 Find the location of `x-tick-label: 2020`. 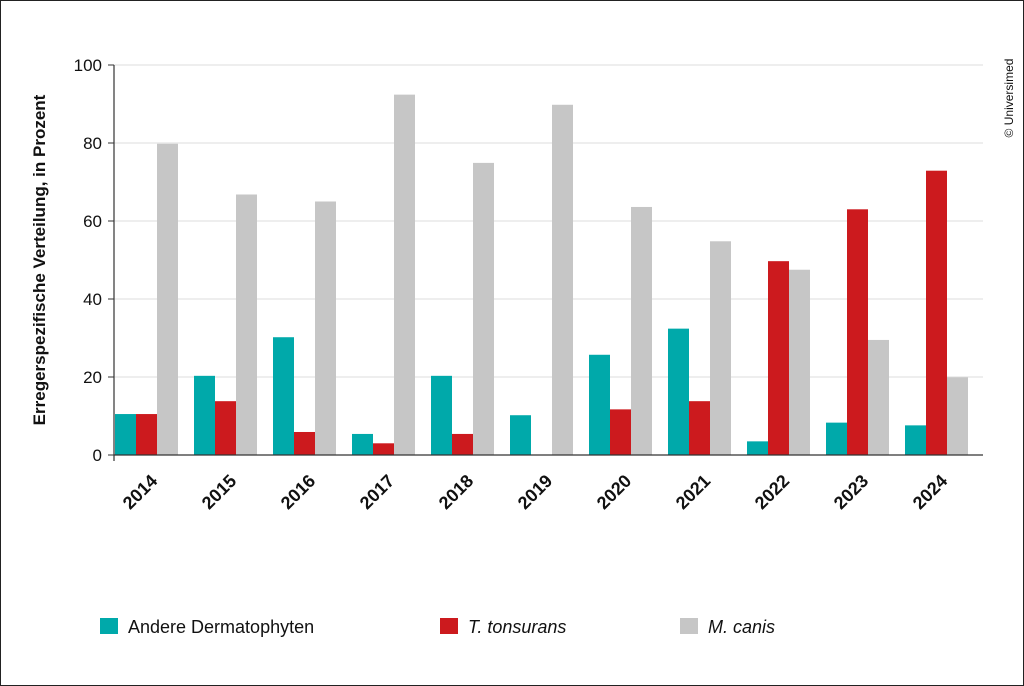

x-tick-label: 2020 is located at coordinates (614, 492).